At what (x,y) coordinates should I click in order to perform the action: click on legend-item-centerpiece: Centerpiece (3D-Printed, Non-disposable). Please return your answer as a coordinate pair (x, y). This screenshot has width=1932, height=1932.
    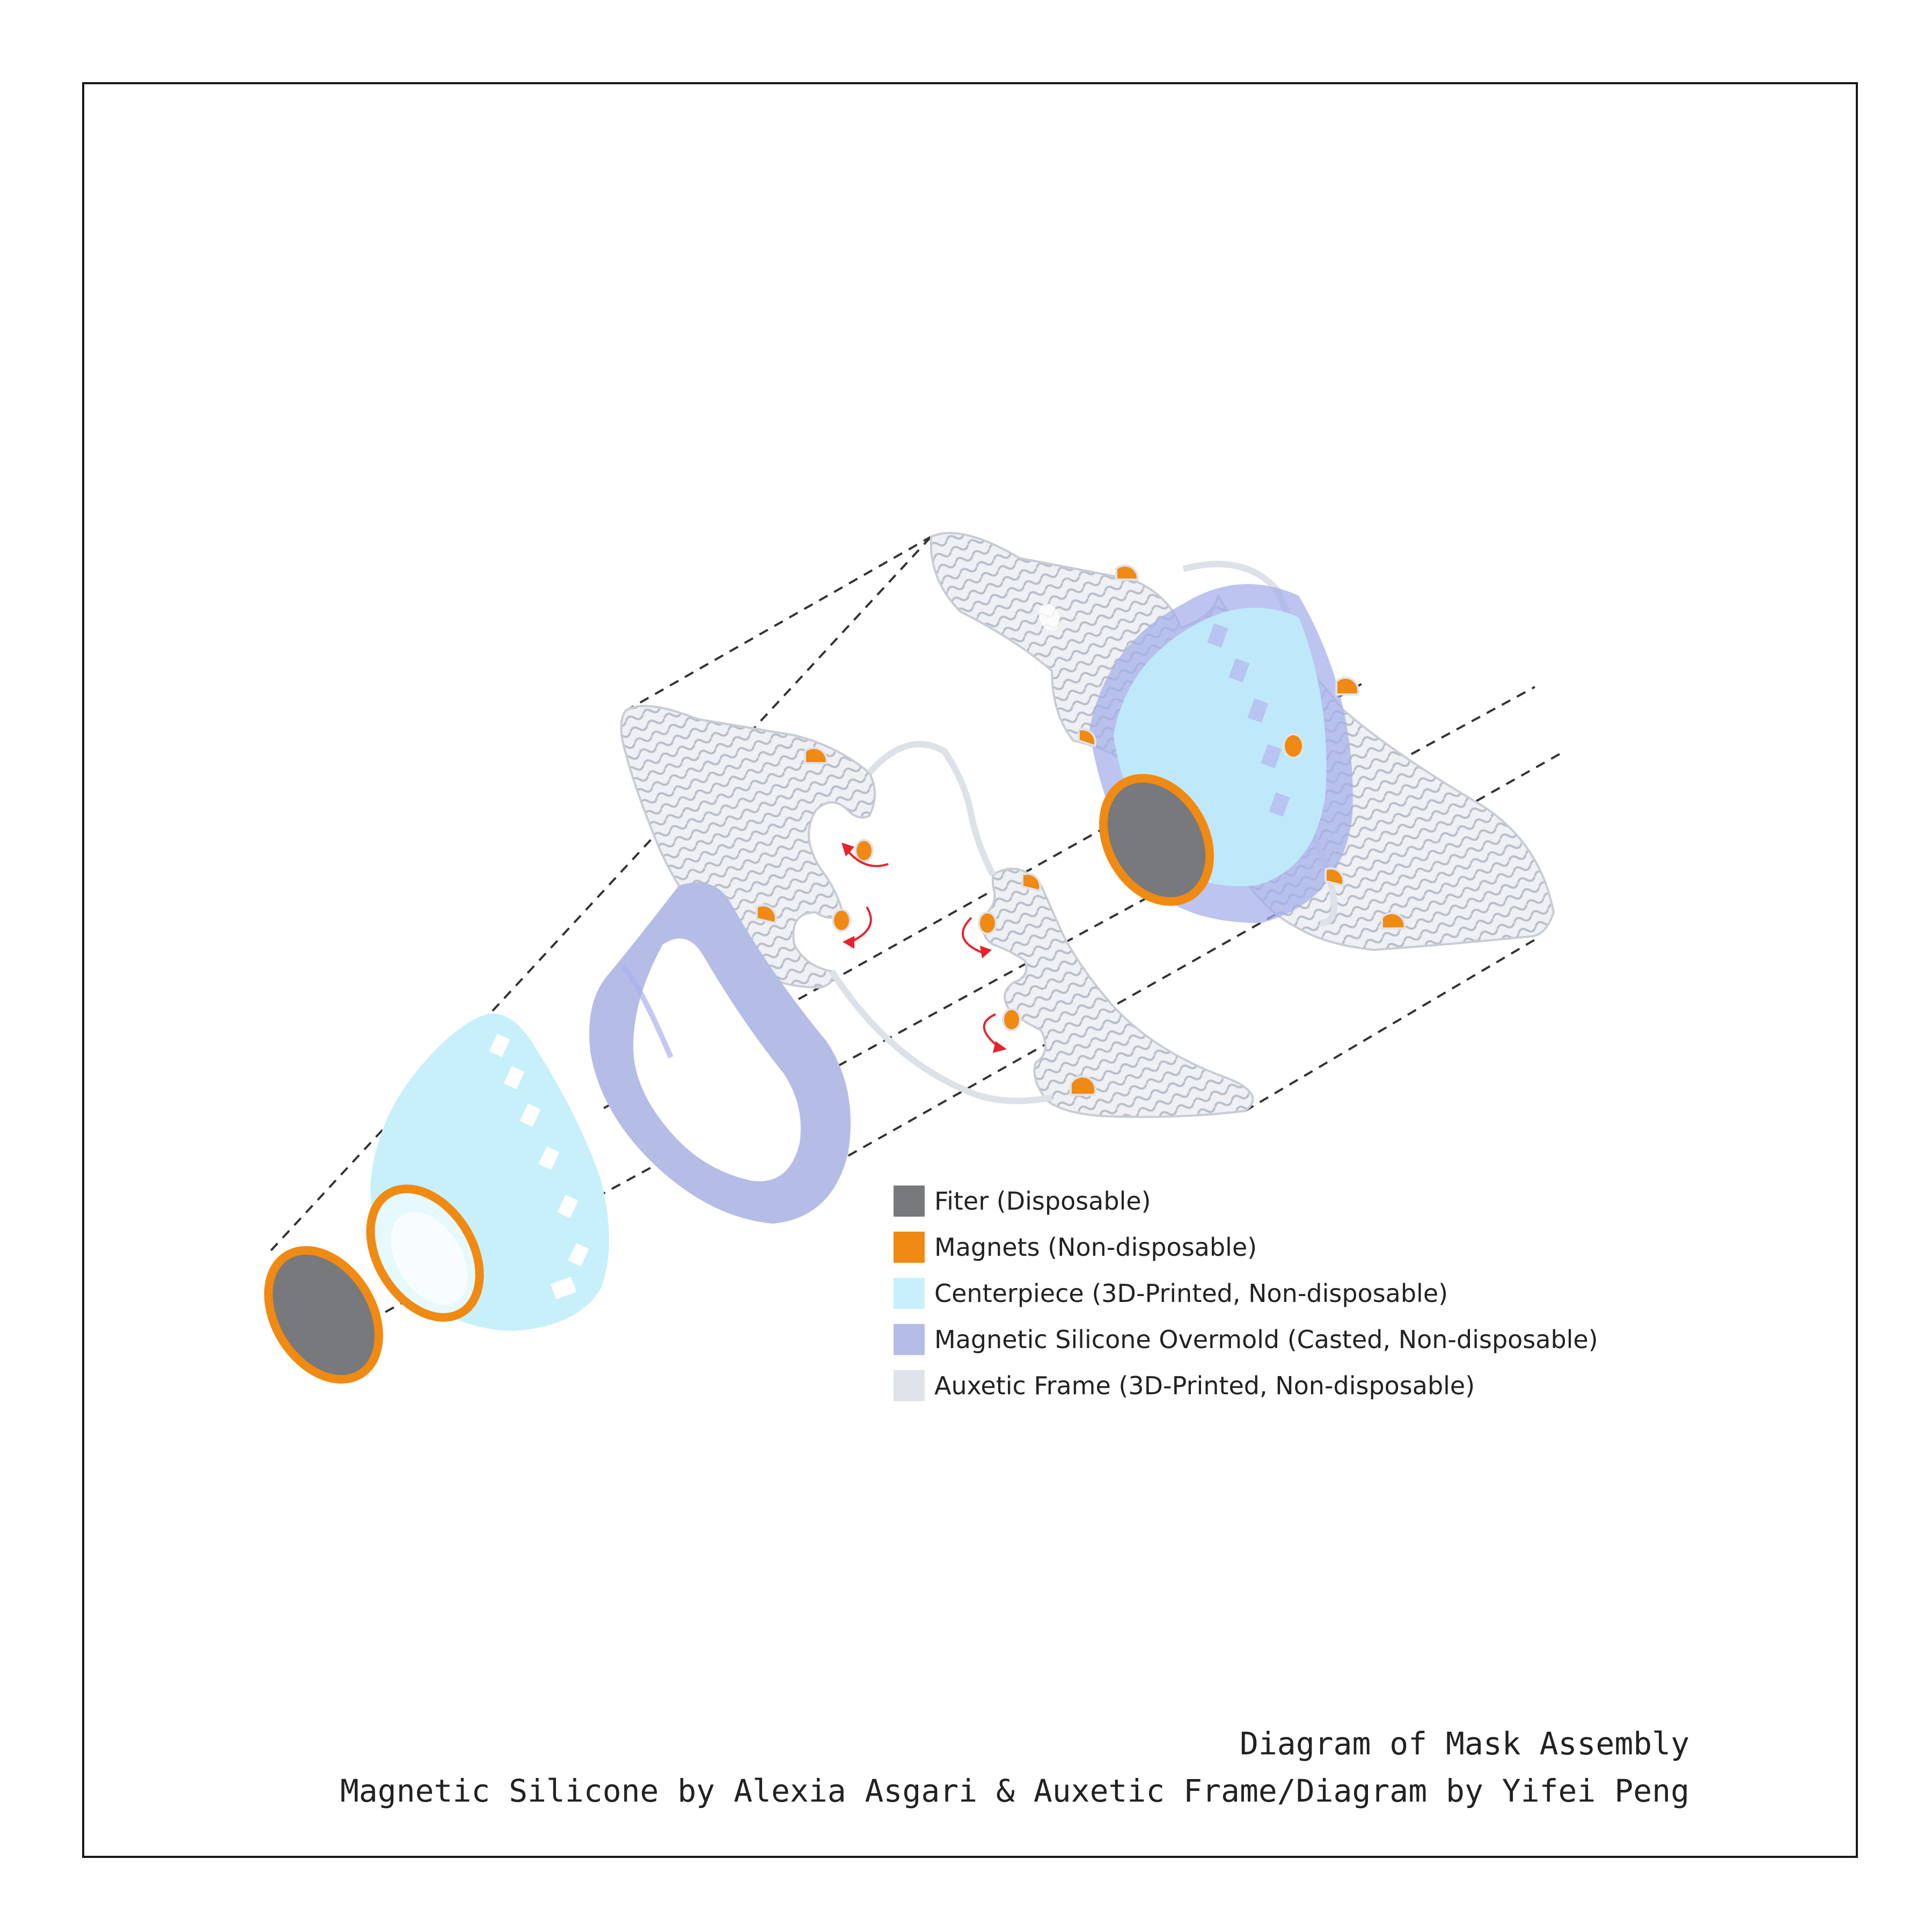
    Looking at the image, I should click on (1246, 1293).